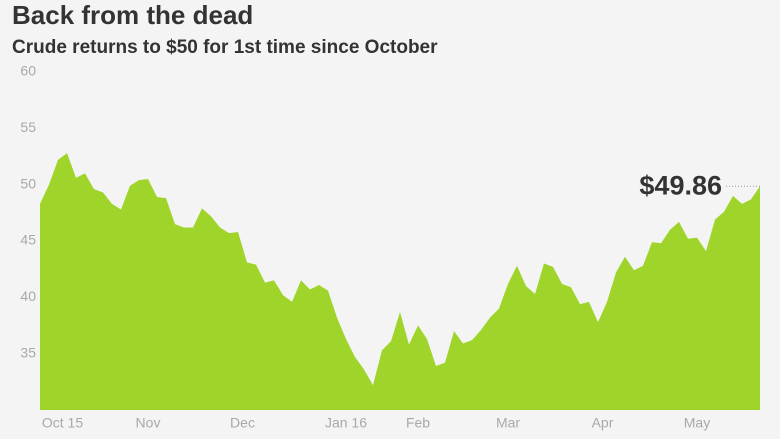  I want to click on y-tick-label: 35, so click(28, 352).